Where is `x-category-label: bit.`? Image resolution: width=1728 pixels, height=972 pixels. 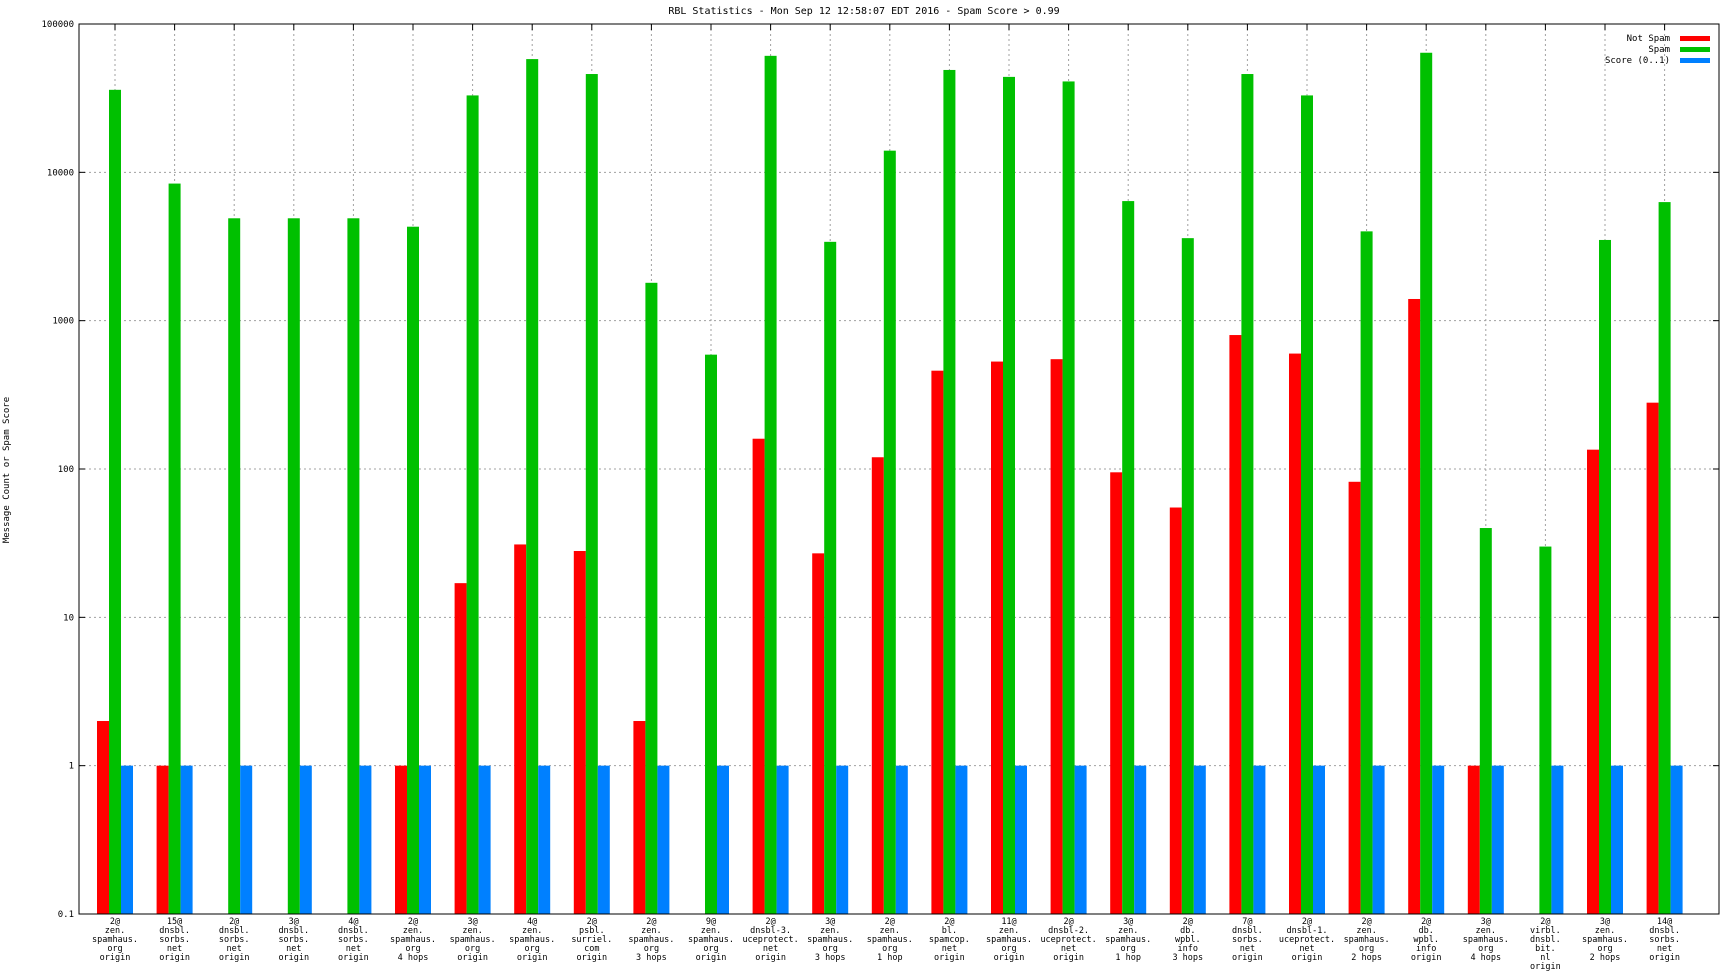 x-category-label: bit. is located at coordinates (1545, 949).